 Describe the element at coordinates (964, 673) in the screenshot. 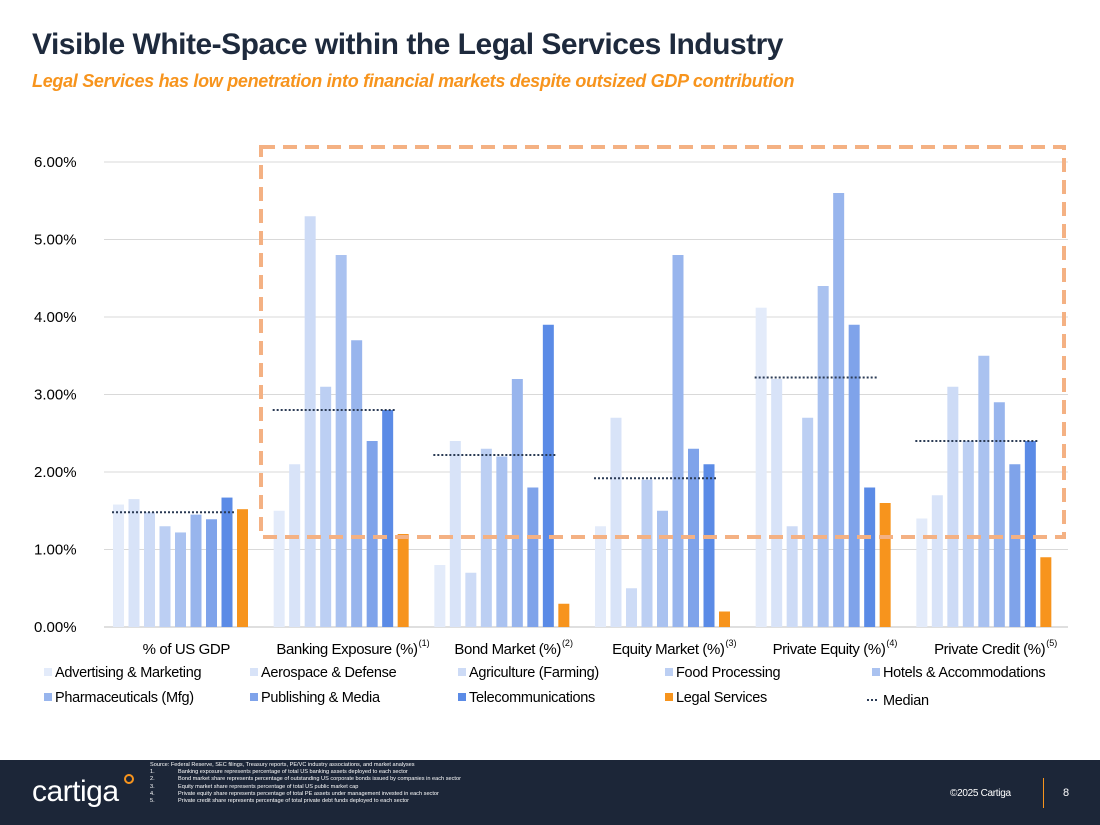

I see `legend-label: Hotels & Accommodations` at that location.